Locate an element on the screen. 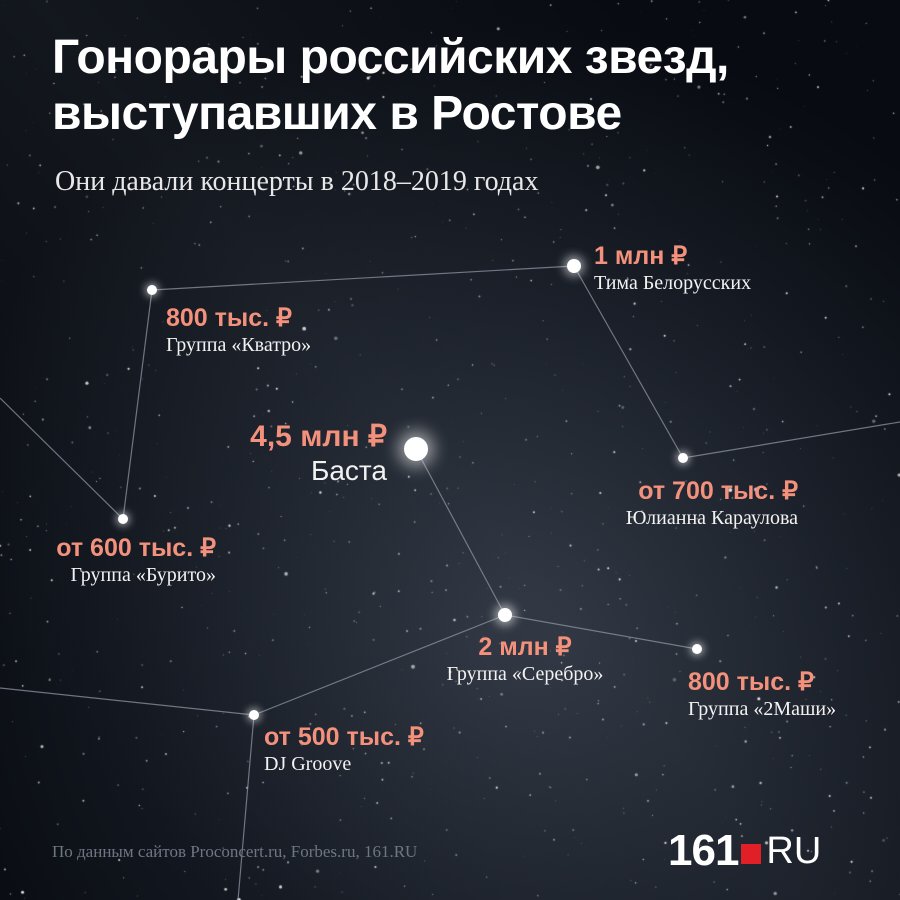  artist-name: Группа «Бурито» is located at coordinates (143, 575).